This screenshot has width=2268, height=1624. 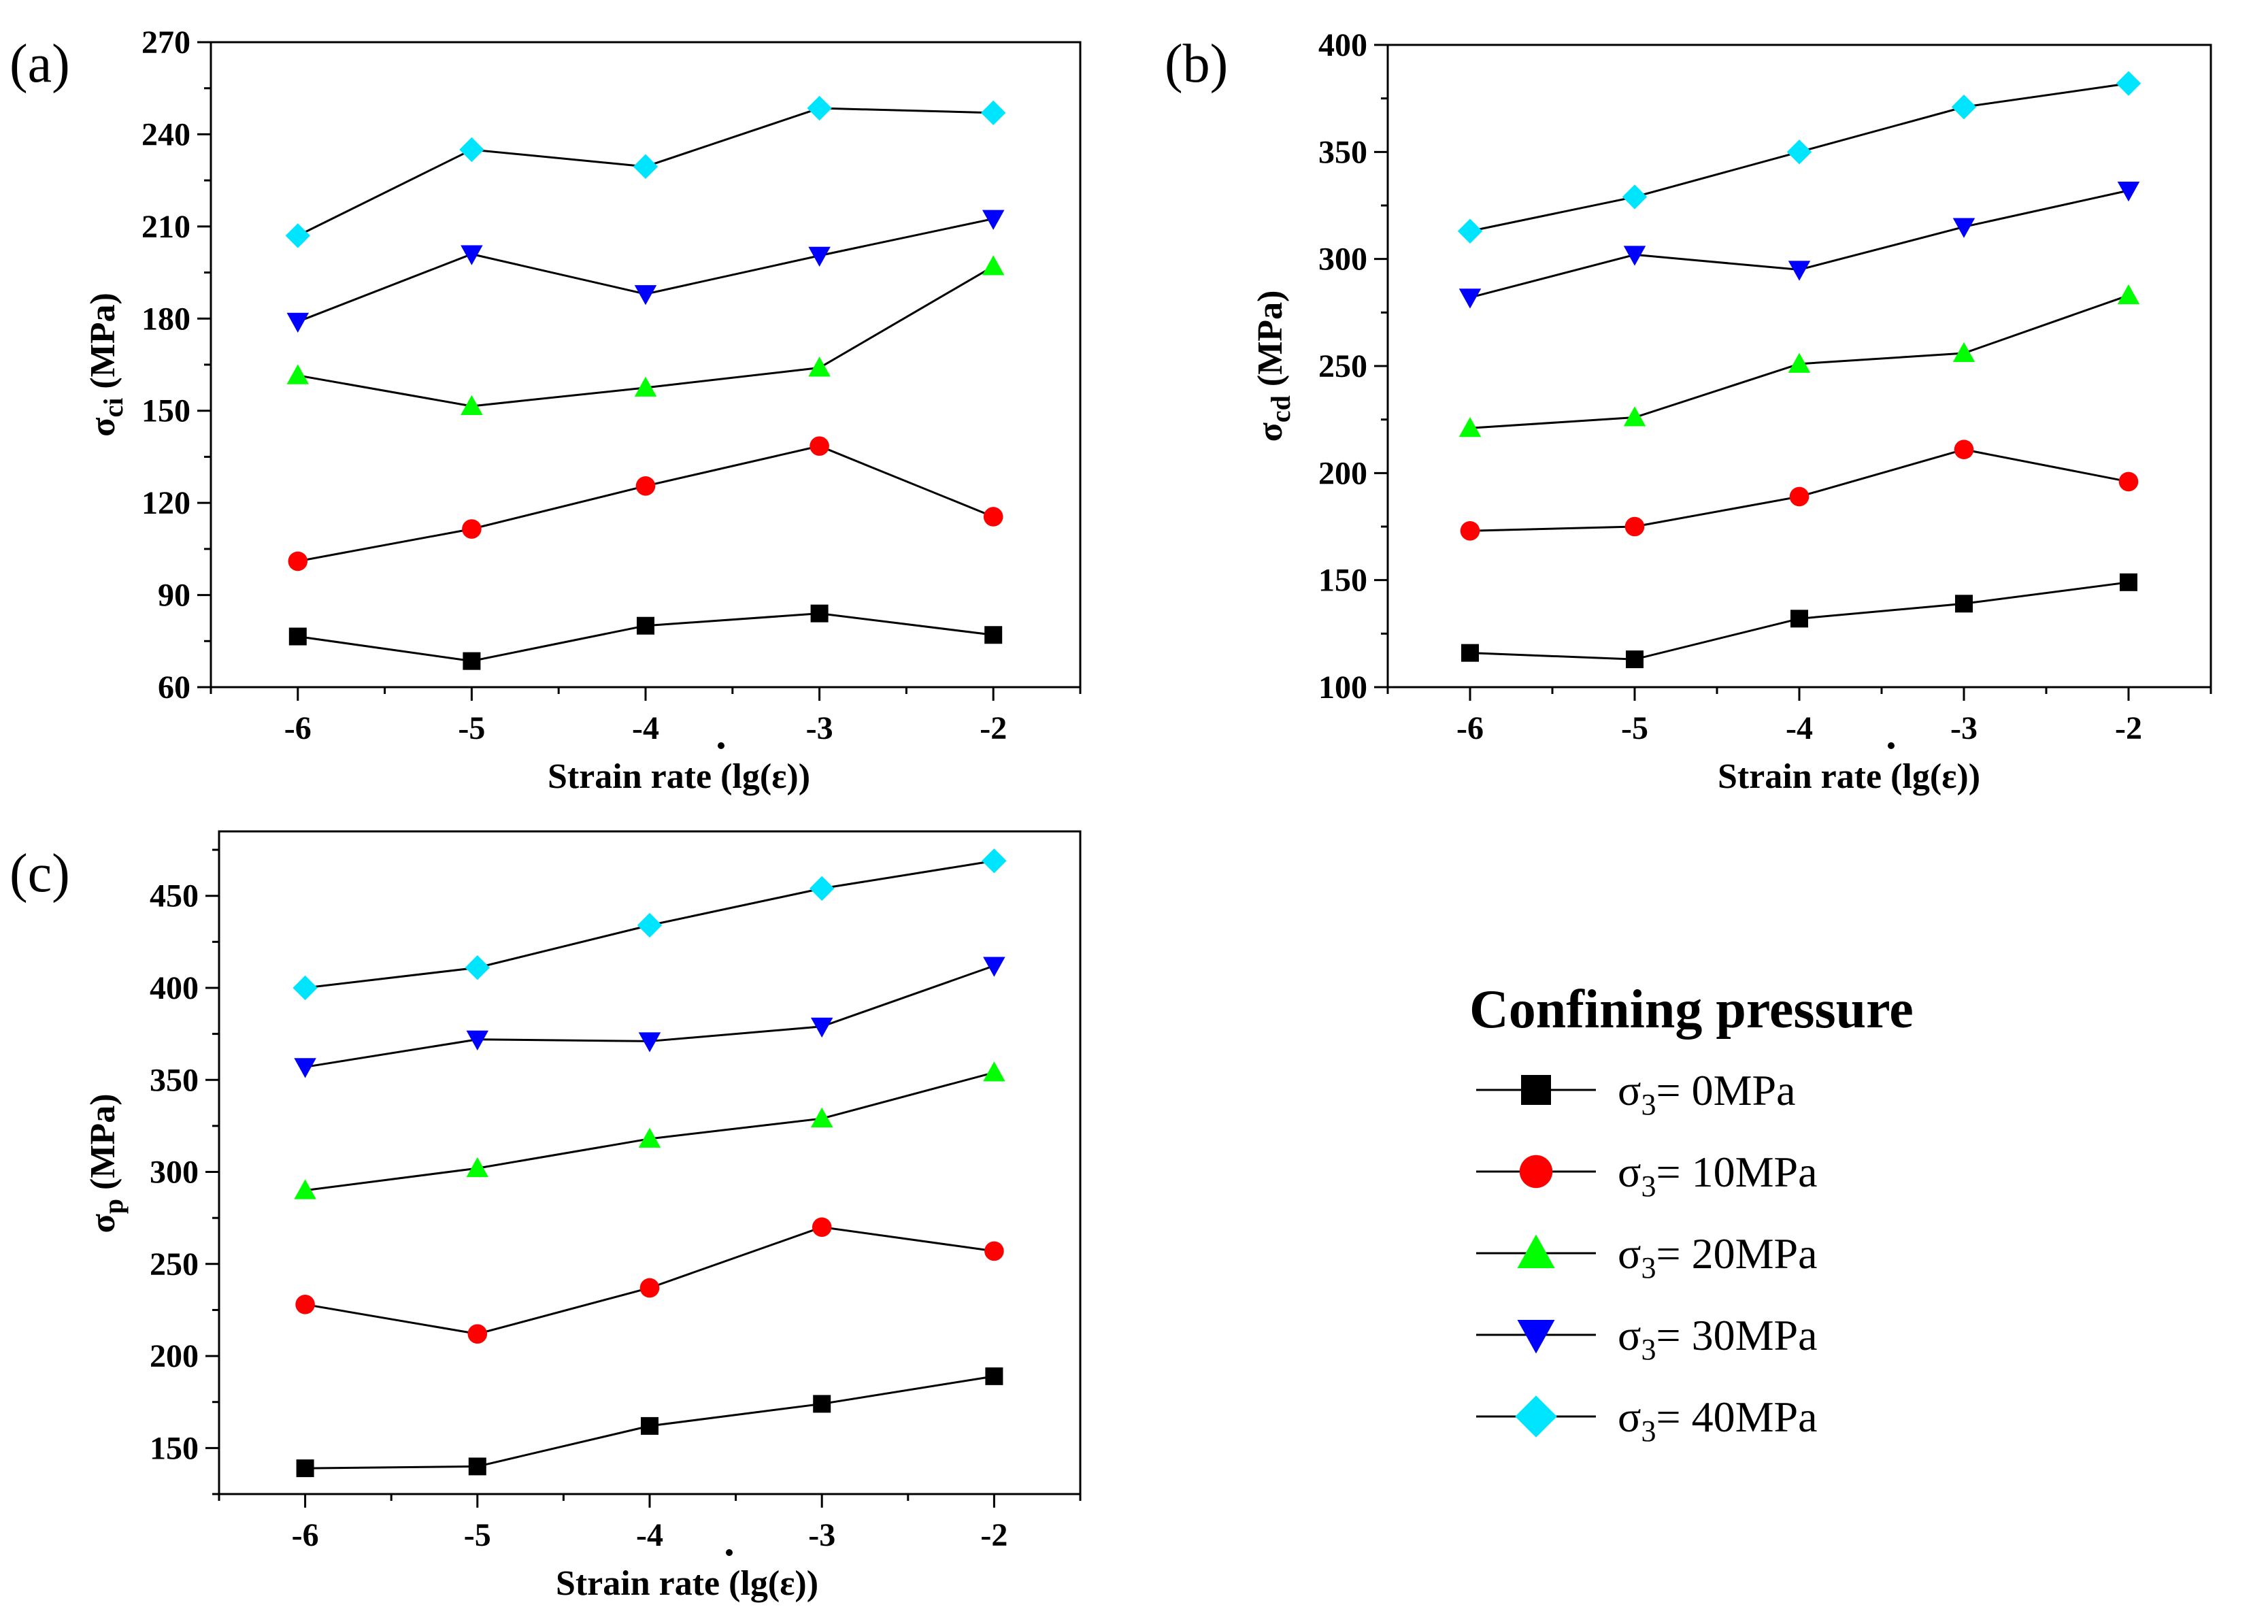 What do you see at coordinates (1274, 366) in the screenshot?
I see `y-axis-label: σcd (MPa)` at bounding box center [1274, 366].